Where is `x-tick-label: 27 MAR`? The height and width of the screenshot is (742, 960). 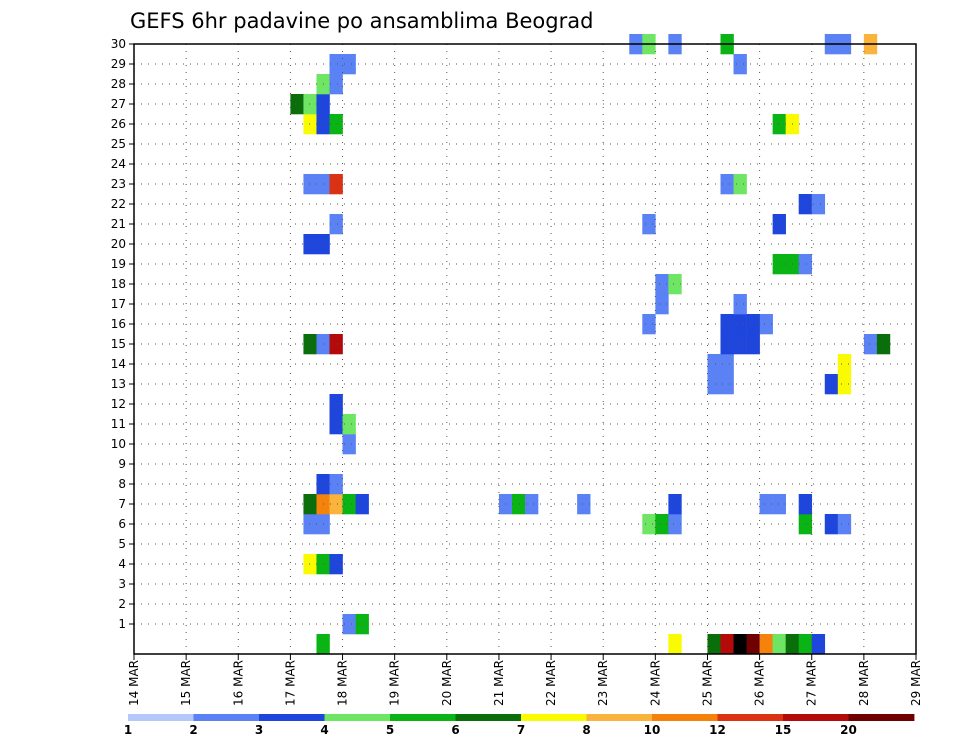
x-tick-label: 27 MAR is located at coordinates (812, 683).